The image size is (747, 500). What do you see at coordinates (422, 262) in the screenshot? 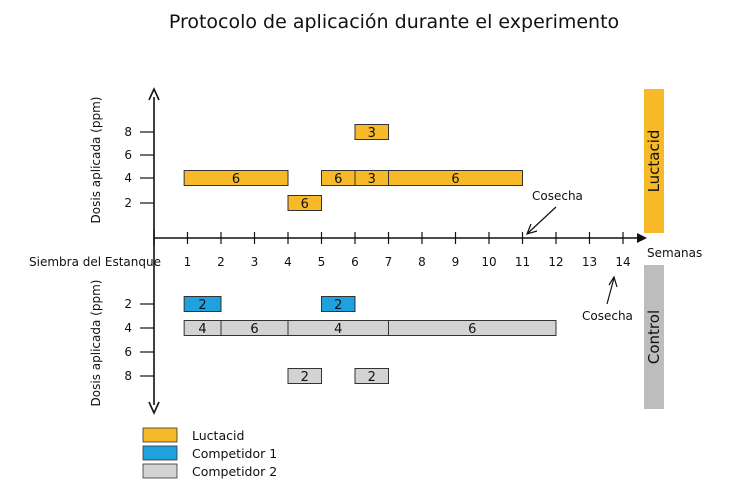
I see `x-tick-label: 8` at bounding box center [422, 262].